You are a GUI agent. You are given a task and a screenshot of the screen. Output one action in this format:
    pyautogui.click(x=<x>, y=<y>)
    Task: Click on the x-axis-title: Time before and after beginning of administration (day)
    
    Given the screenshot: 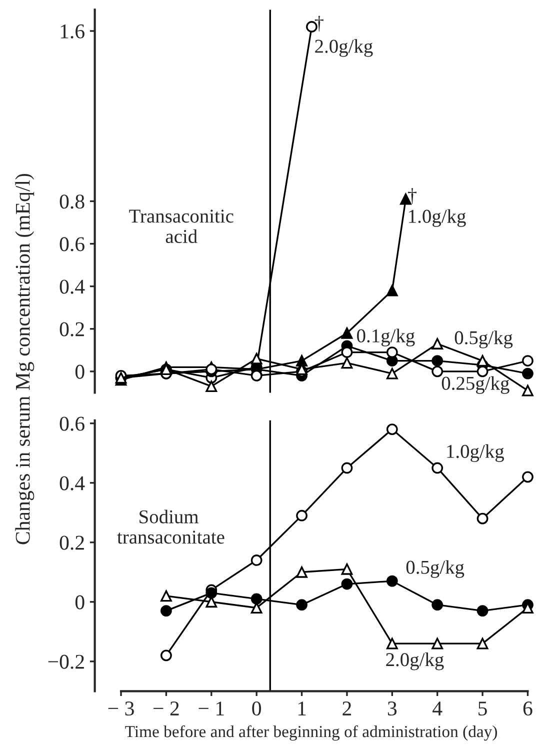 What is the action you would take?
    pyautogui.click(x=311, y=733)
    